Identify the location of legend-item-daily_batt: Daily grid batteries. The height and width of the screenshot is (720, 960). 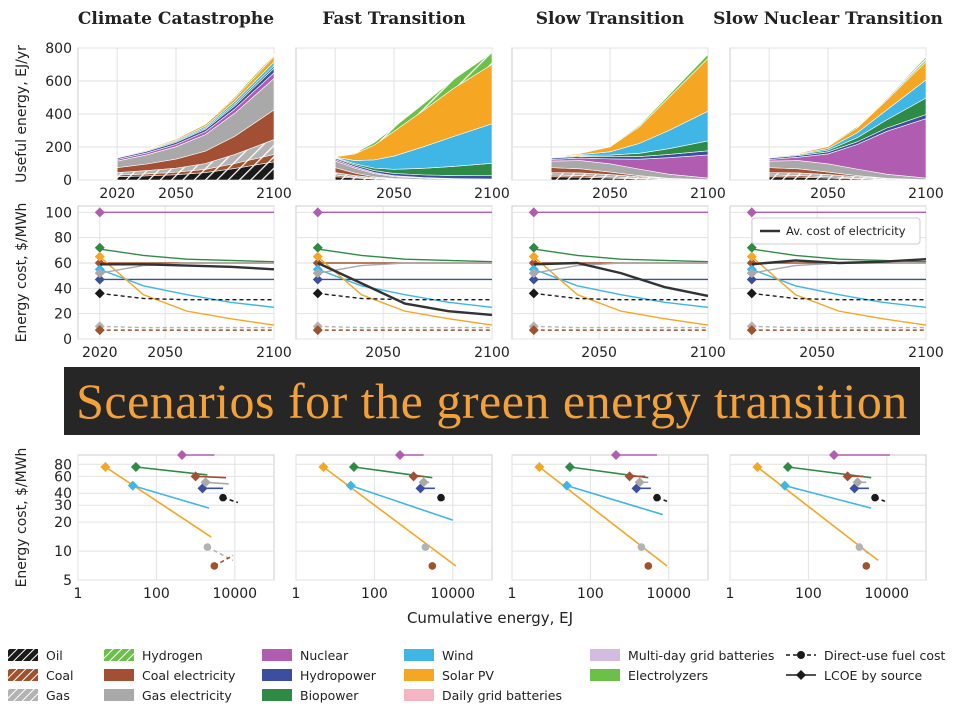
(483, 695).